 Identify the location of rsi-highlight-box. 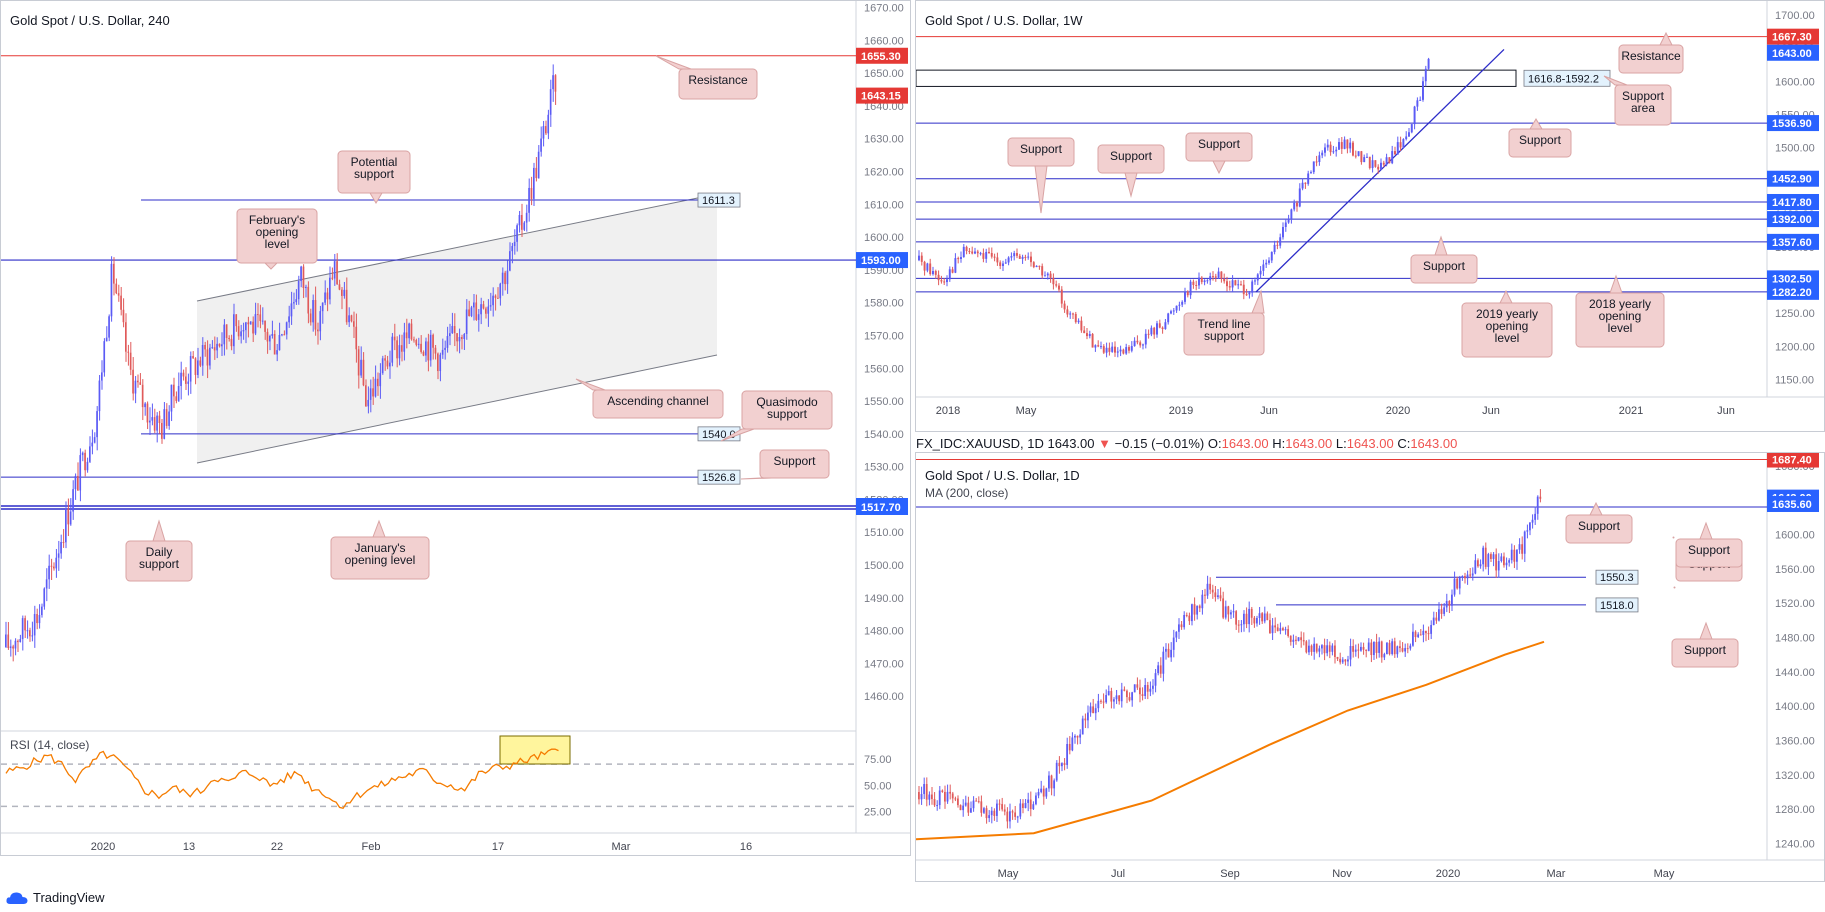
(535, 750).